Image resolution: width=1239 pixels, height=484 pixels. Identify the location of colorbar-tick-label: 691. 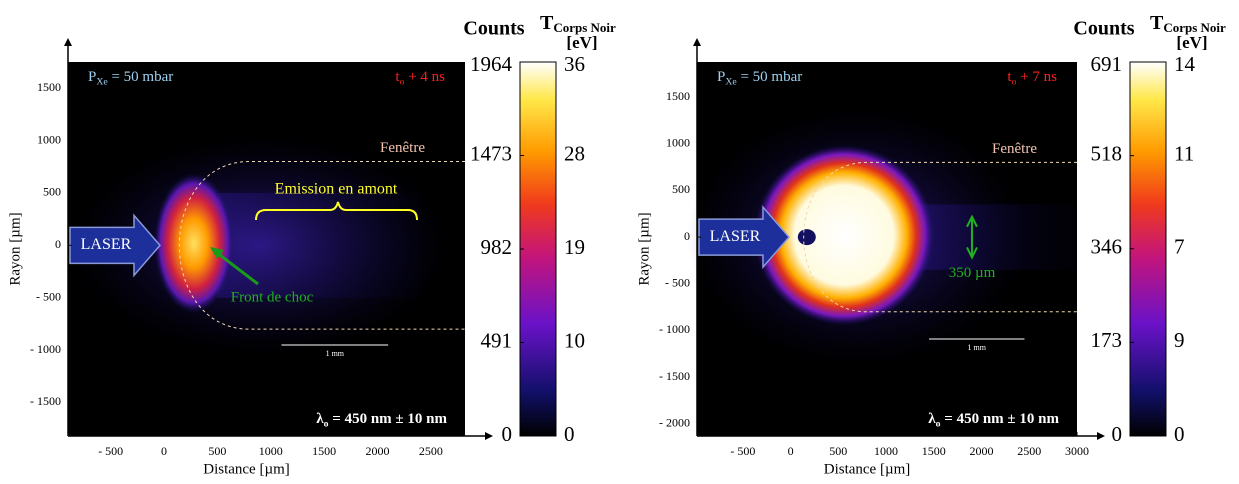
(1107, 64).